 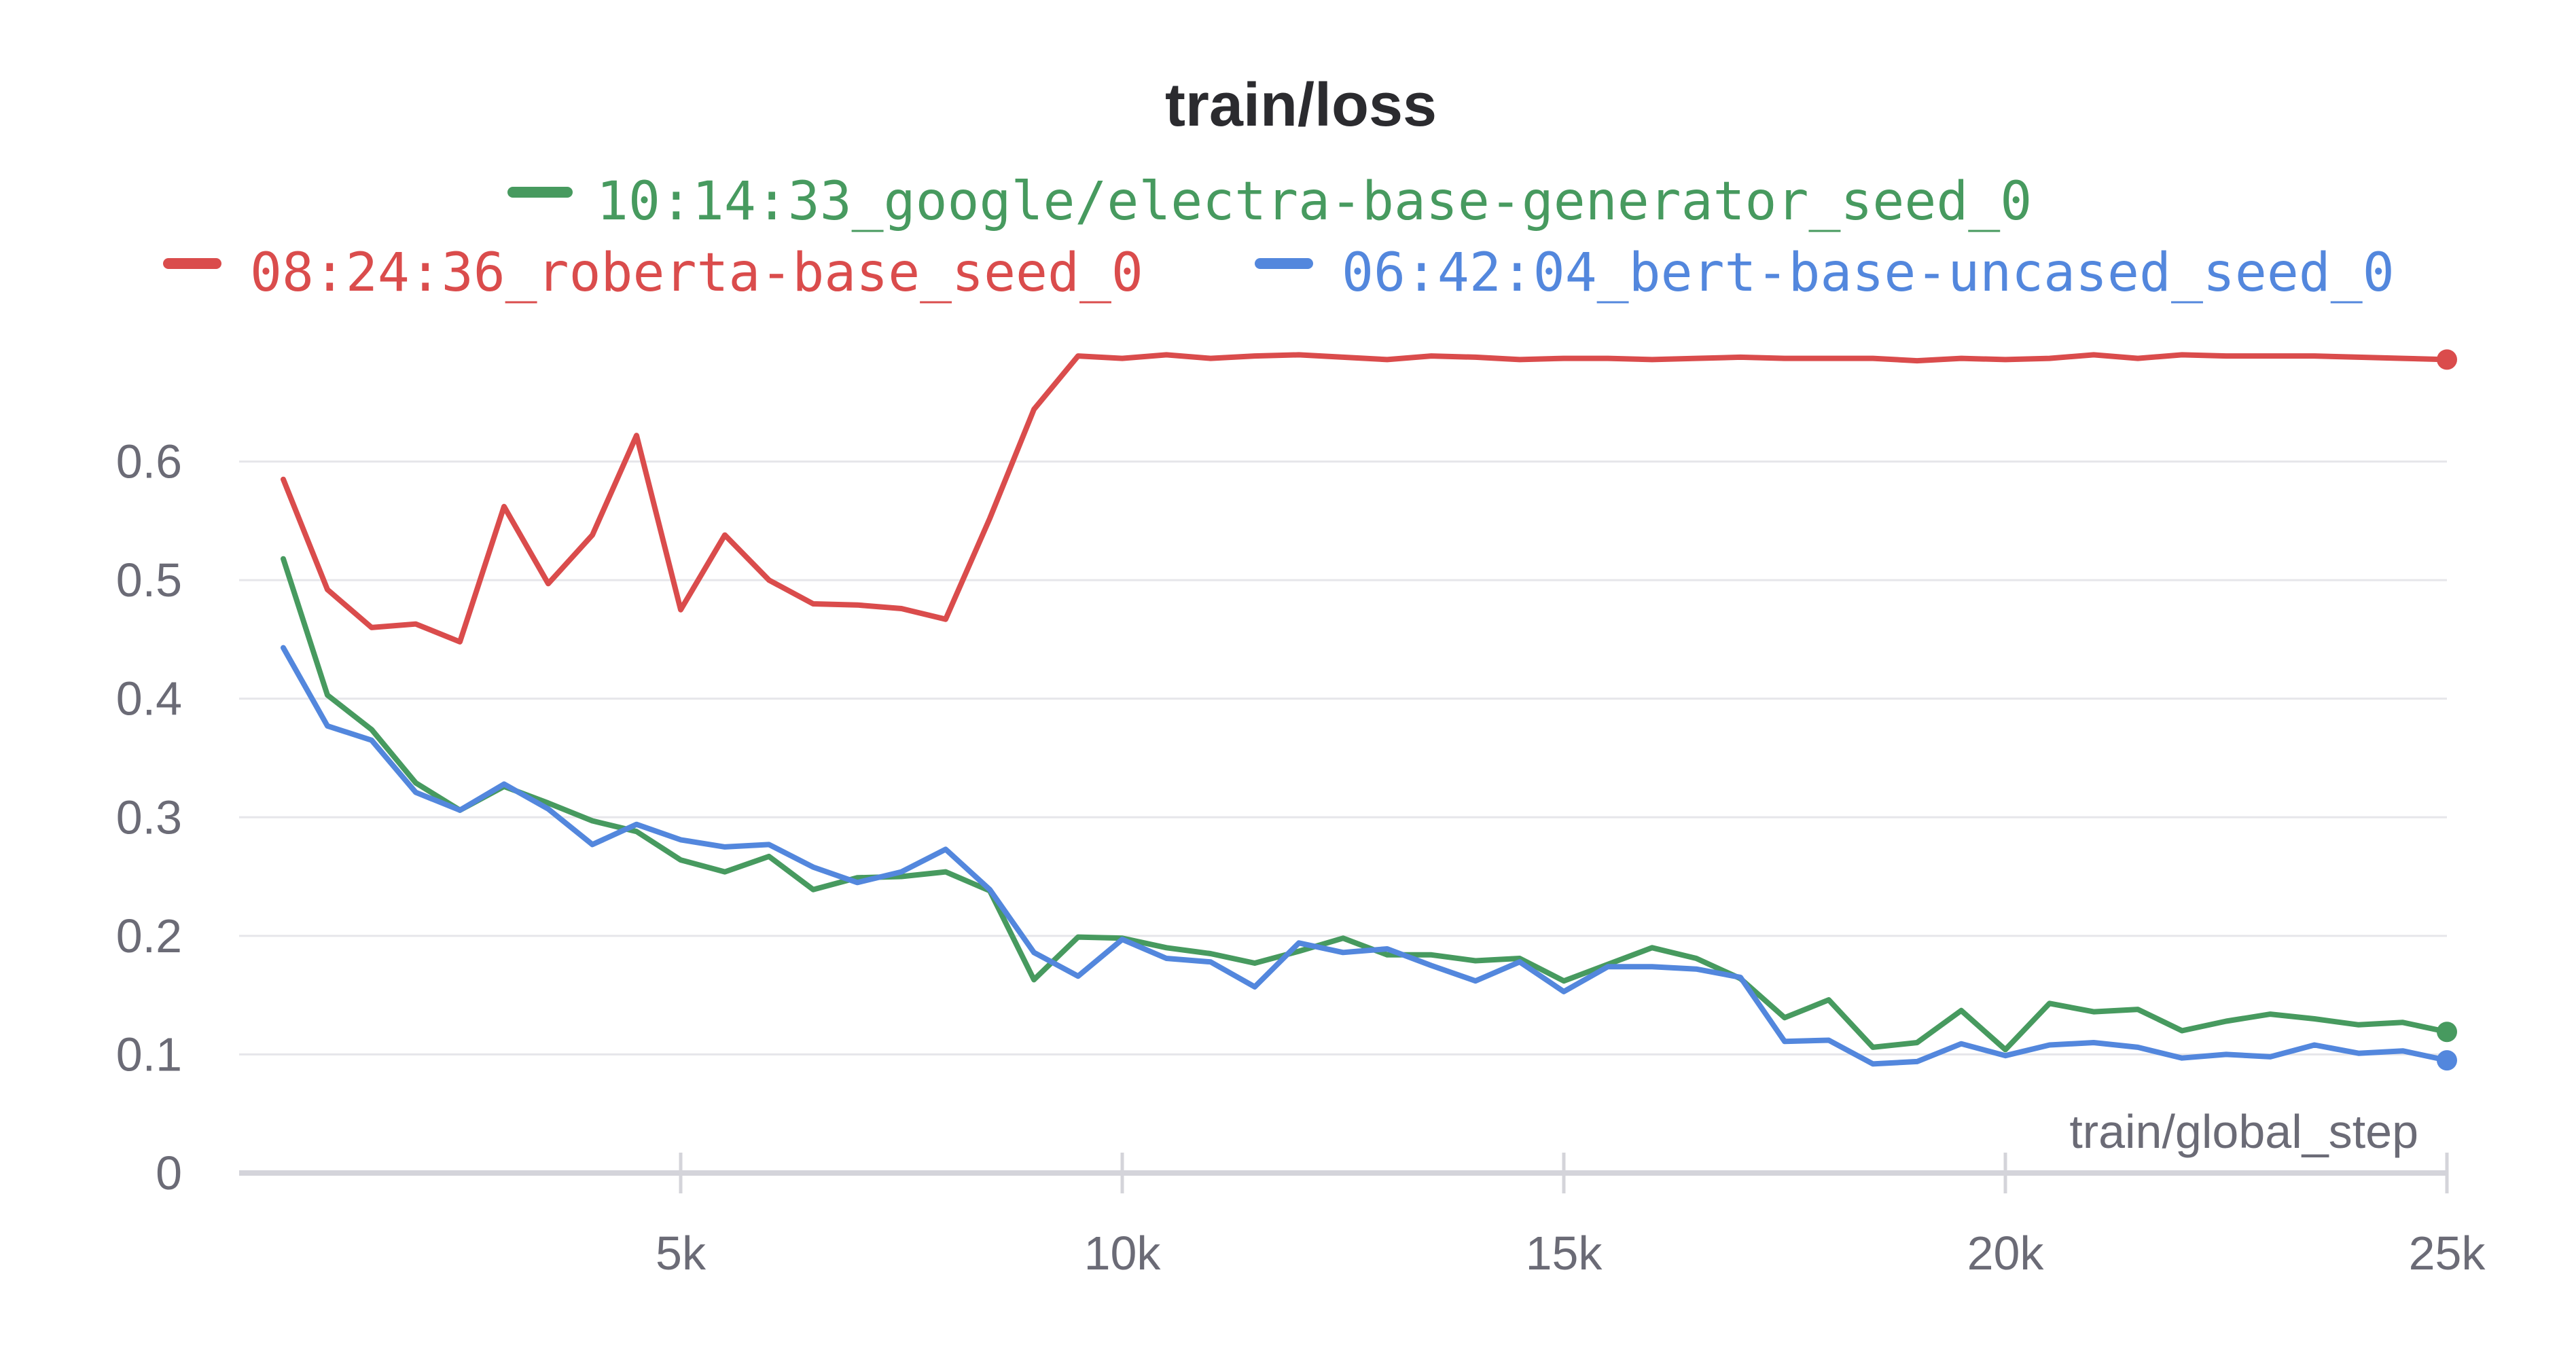 I want to click on y-tick-label: 0.1, so click(x=149, y=1054).